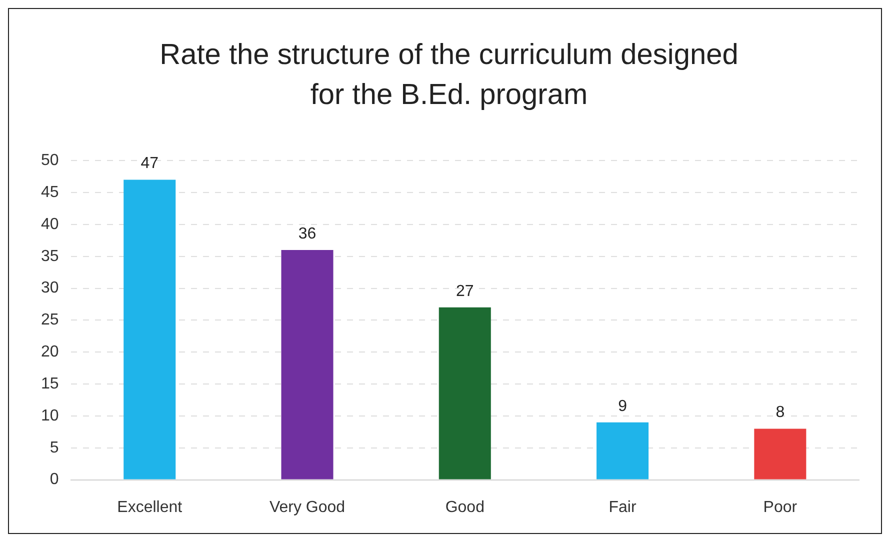  Describe the element at coordinates (54, 479) in the screenshot. I see `y-tick-label: 0` at that location.